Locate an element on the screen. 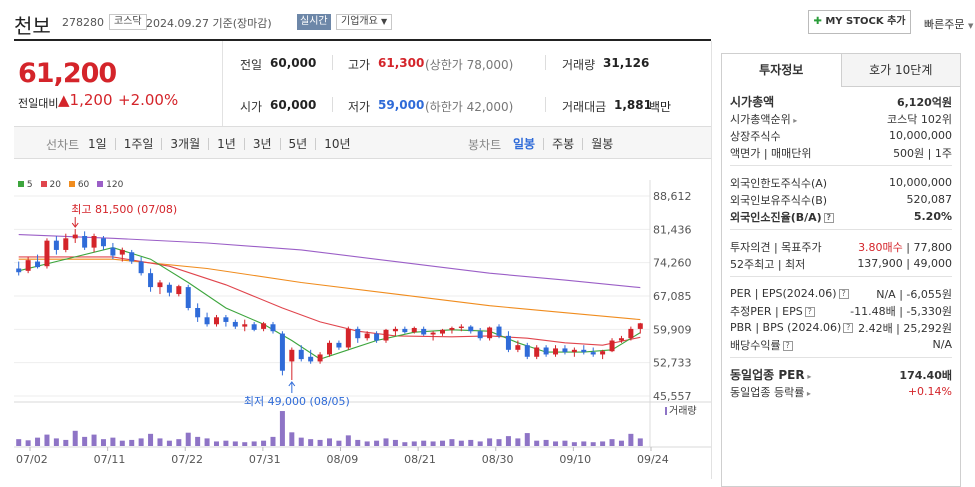 Image resolution: width=975 pixels, height=487 pixels. low-label: 저가 is located at coordinates (359, 107).